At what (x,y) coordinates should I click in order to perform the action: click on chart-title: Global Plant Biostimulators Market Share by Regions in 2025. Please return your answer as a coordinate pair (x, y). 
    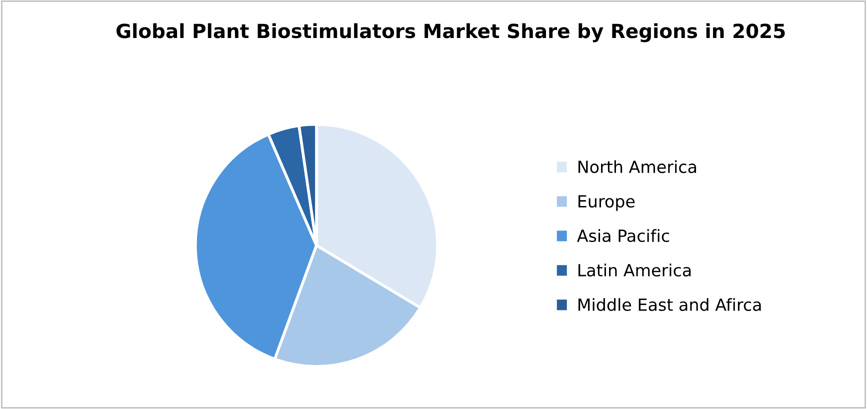
    Looking at the image, I should click on (450, 32).